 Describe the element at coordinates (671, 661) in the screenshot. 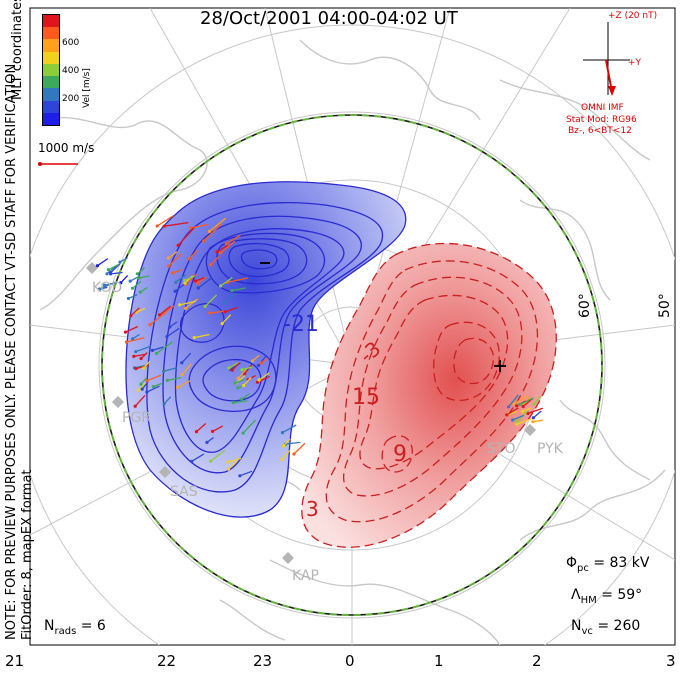

I see `mlt-hour-label: 3` at that location.